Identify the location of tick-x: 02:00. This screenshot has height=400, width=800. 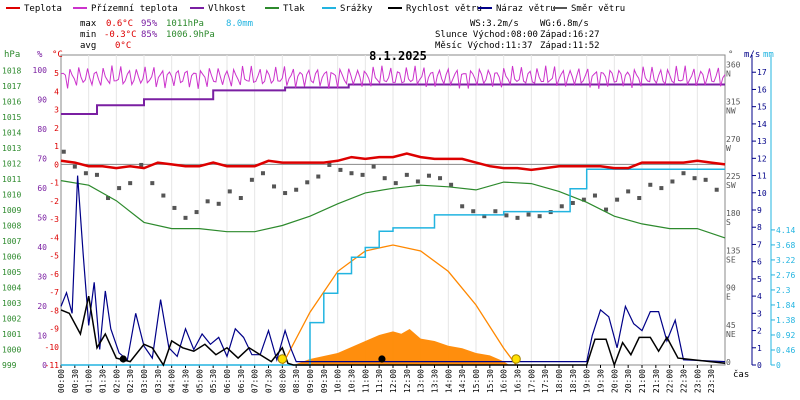
(116, 381).